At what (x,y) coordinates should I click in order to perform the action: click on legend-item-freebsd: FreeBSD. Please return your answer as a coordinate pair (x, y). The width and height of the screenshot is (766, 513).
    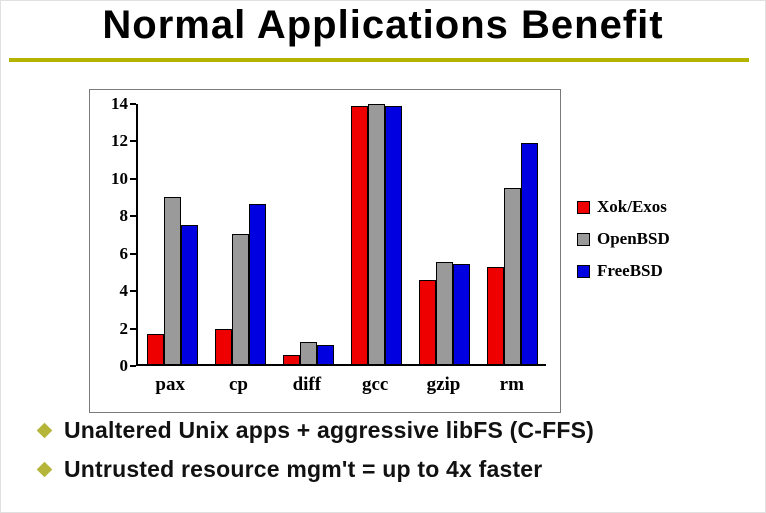
    Looking at the image, I should click on (623, 271).